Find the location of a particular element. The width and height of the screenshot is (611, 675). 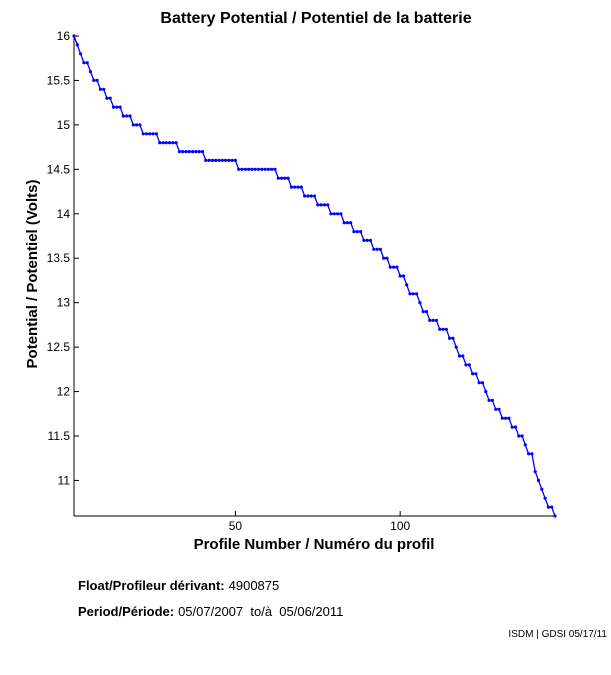

y-tick-label: 11 is located at coordinates (64, 480).